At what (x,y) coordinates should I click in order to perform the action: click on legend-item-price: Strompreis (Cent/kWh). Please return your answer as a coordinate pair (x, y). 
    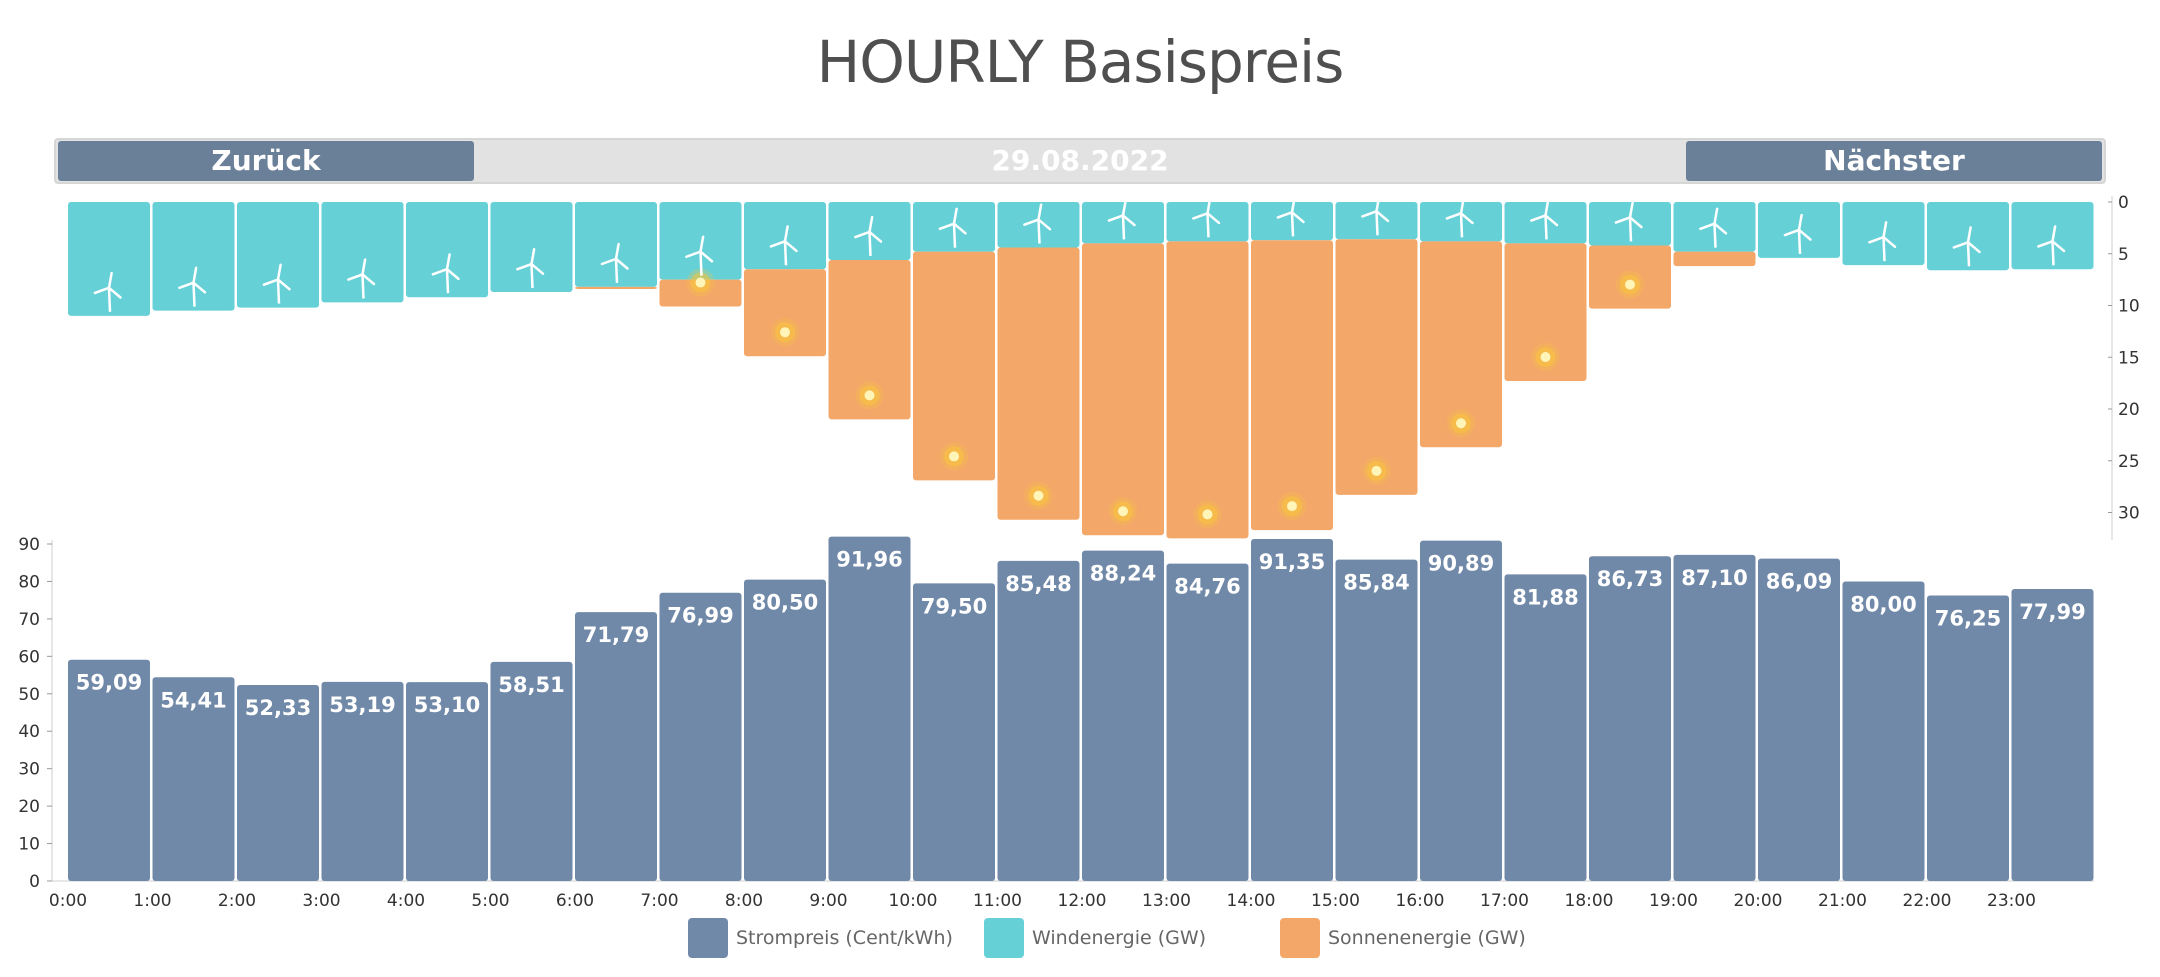
    Looking at the image, I should click on (820, 938).